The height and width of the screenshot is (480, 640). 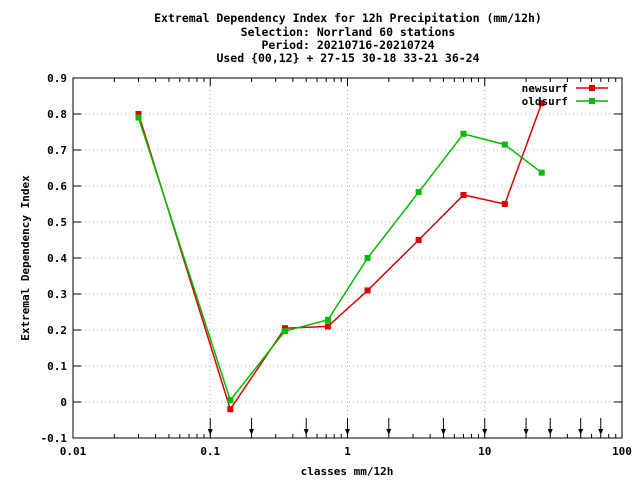 What do you see at coordinates (347, 451) in the screenshot?
I see `x-tick-label: 1` at bounding box center [347, 451].